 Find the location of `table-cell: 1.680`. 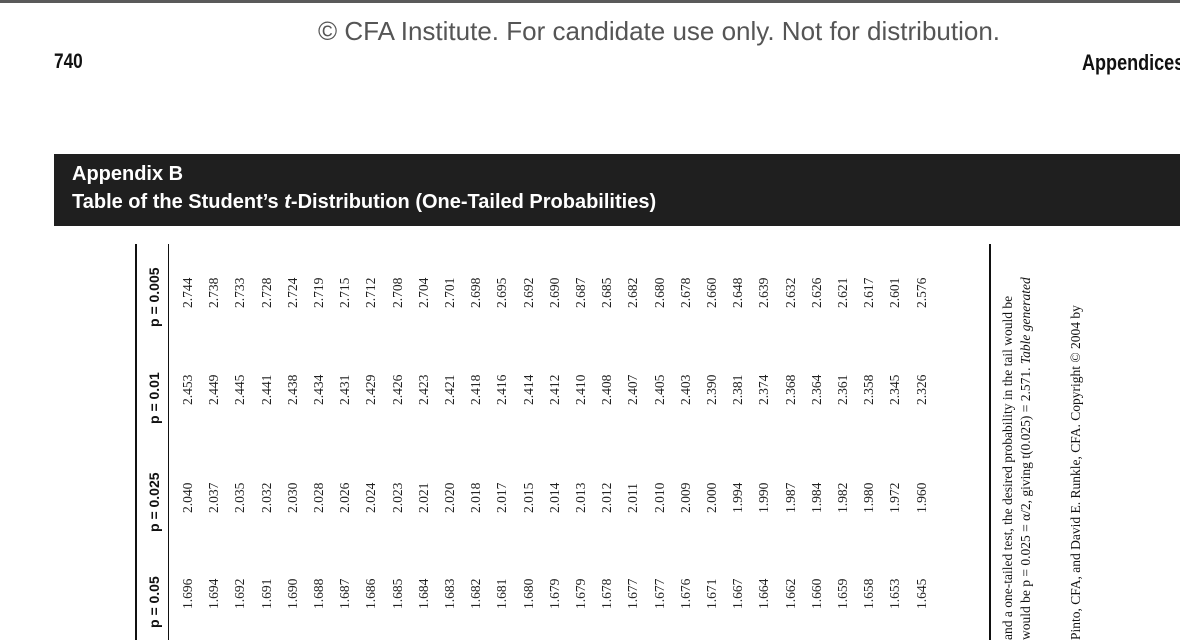

table-cell: 1.680 is located at coordinates (528, 593).